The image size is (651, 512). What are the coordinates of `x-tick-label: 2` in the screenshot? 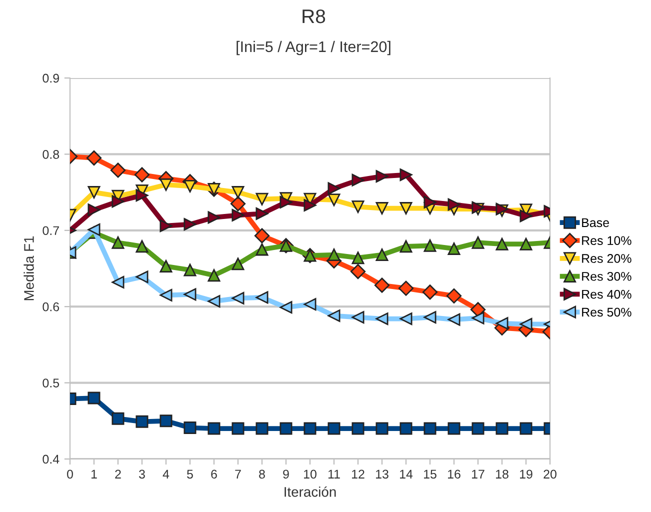 It's located at (118, 474).